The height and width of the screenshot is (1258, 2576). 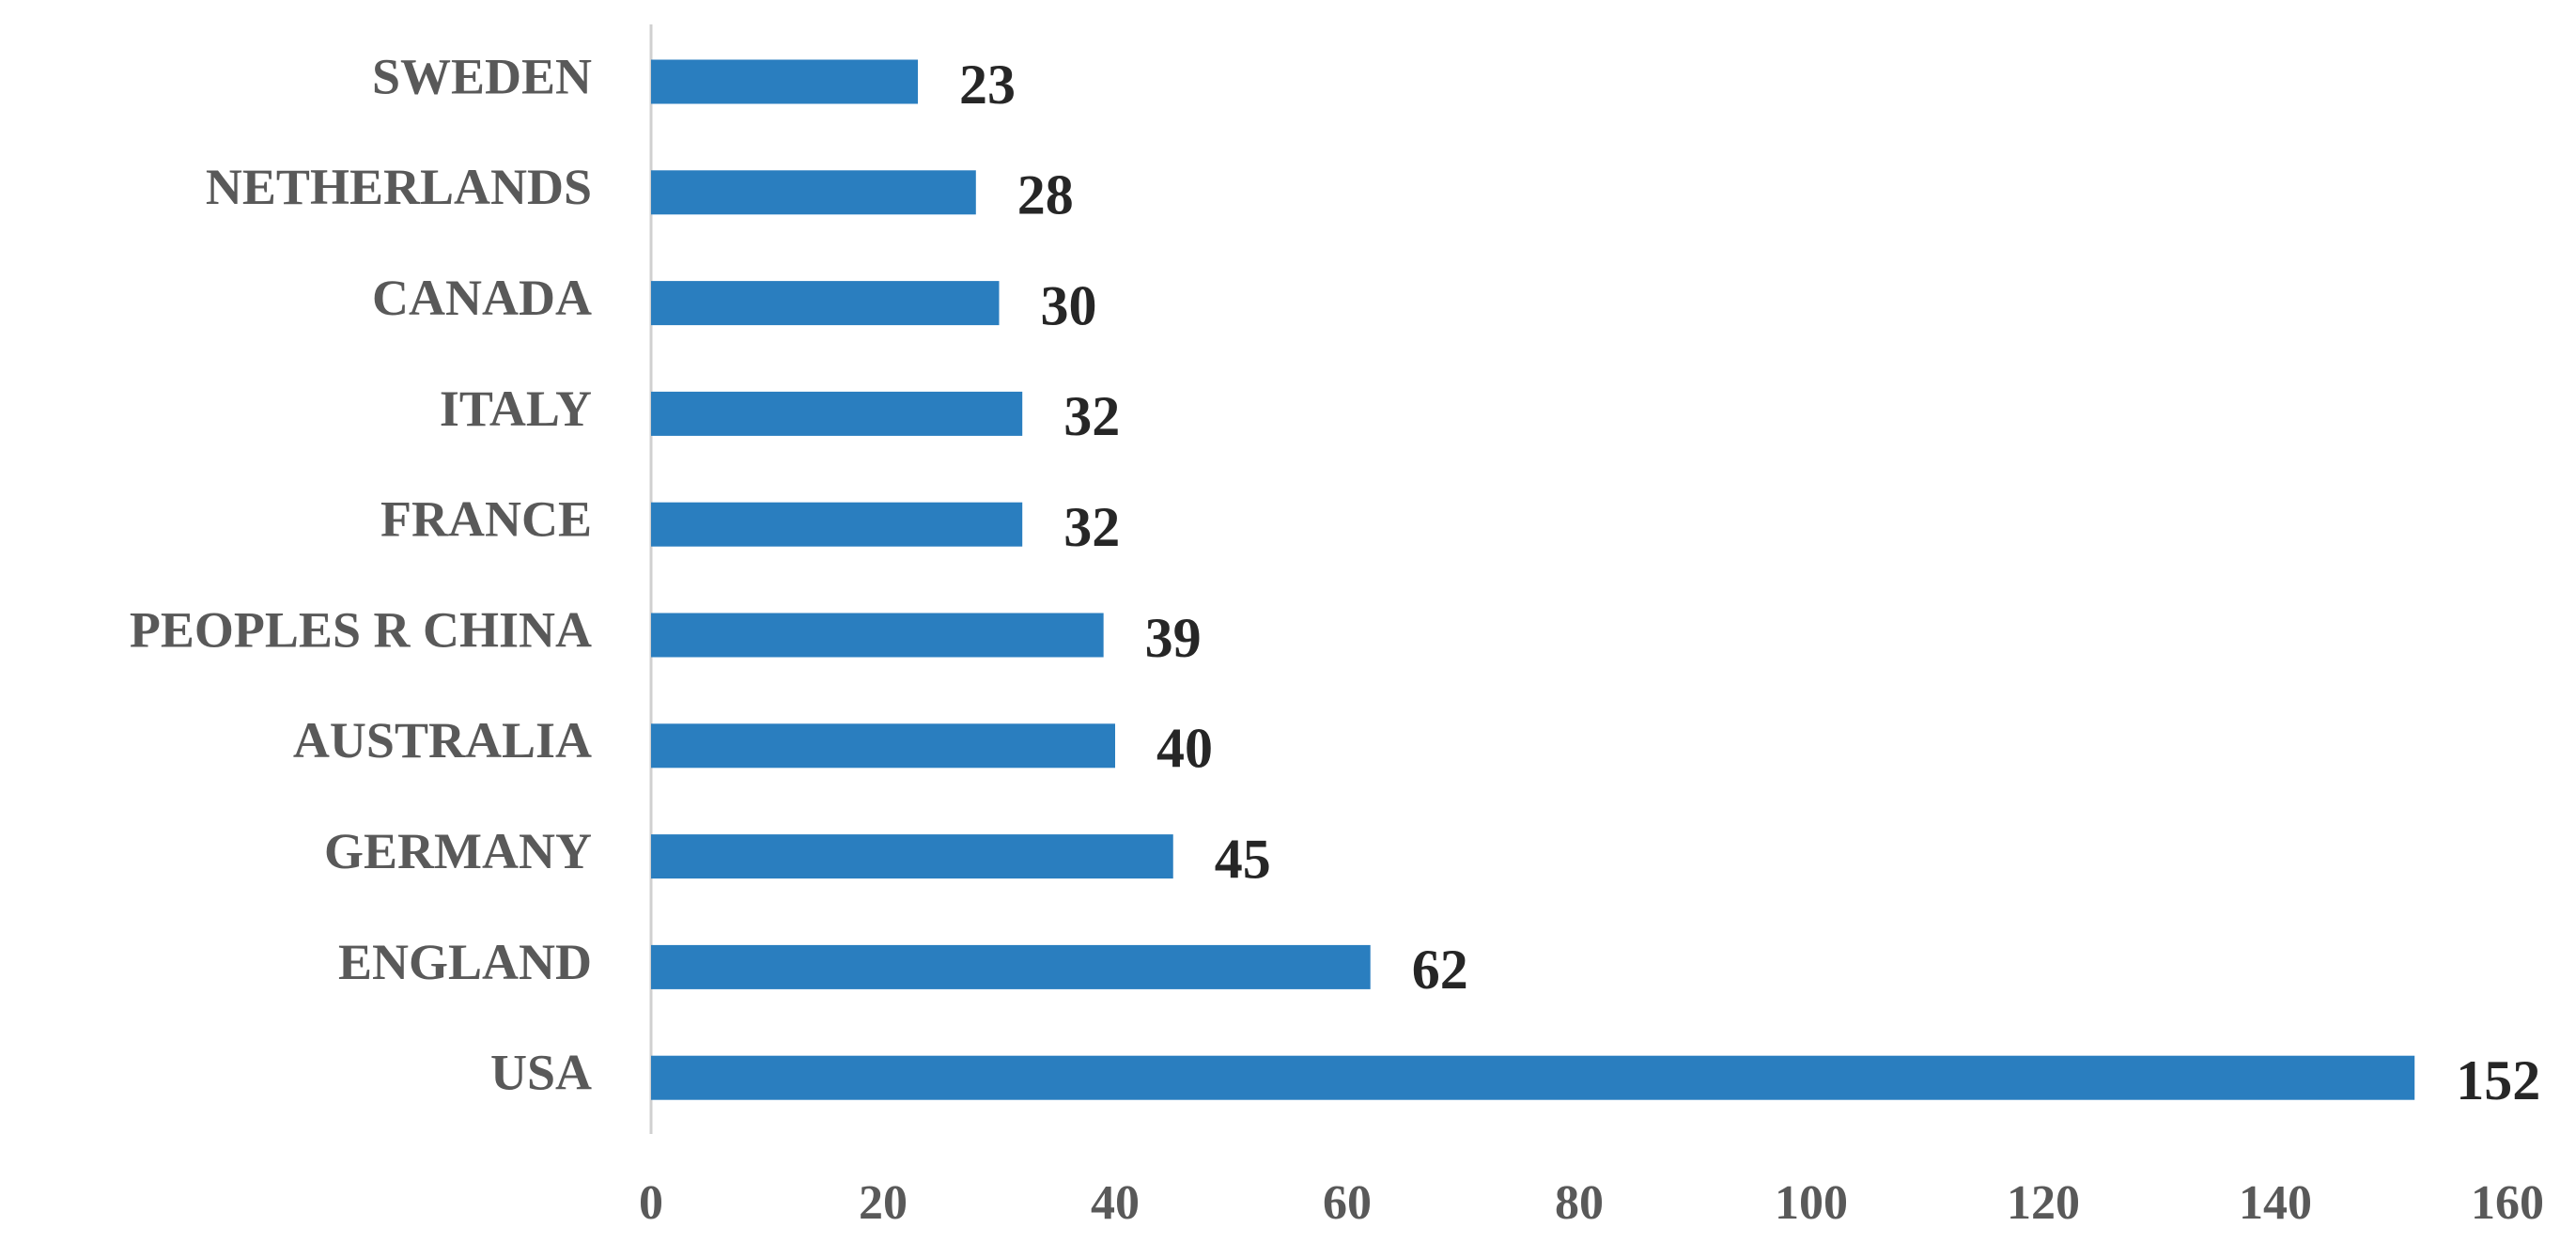 What do you see at coordinates (1174, 638) in the screenshot?
I see `data-label: 39` at bounding box center [1174, 638].